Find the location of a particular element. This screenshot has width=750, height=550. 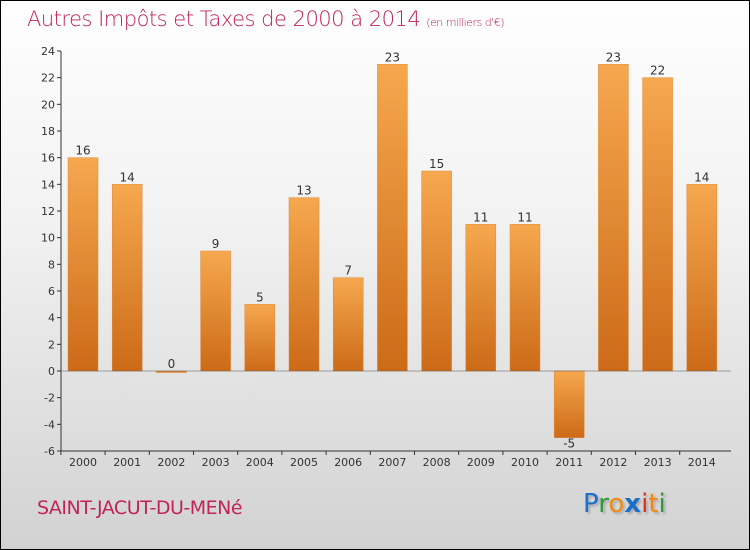

data-label-2008: 15 is located at coordinates (436, 164).